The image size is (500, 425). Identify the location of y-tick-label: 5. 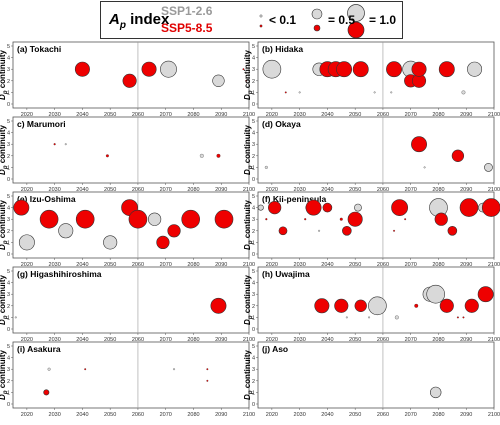
(253, 122).